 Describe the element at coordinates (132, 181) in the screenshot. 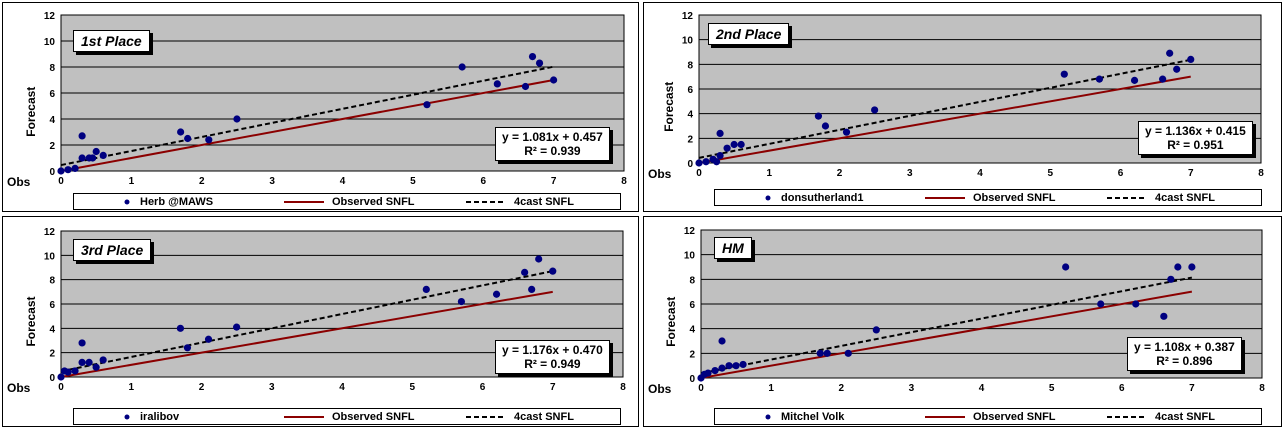

I see `x-tick-label: 1` at that location.